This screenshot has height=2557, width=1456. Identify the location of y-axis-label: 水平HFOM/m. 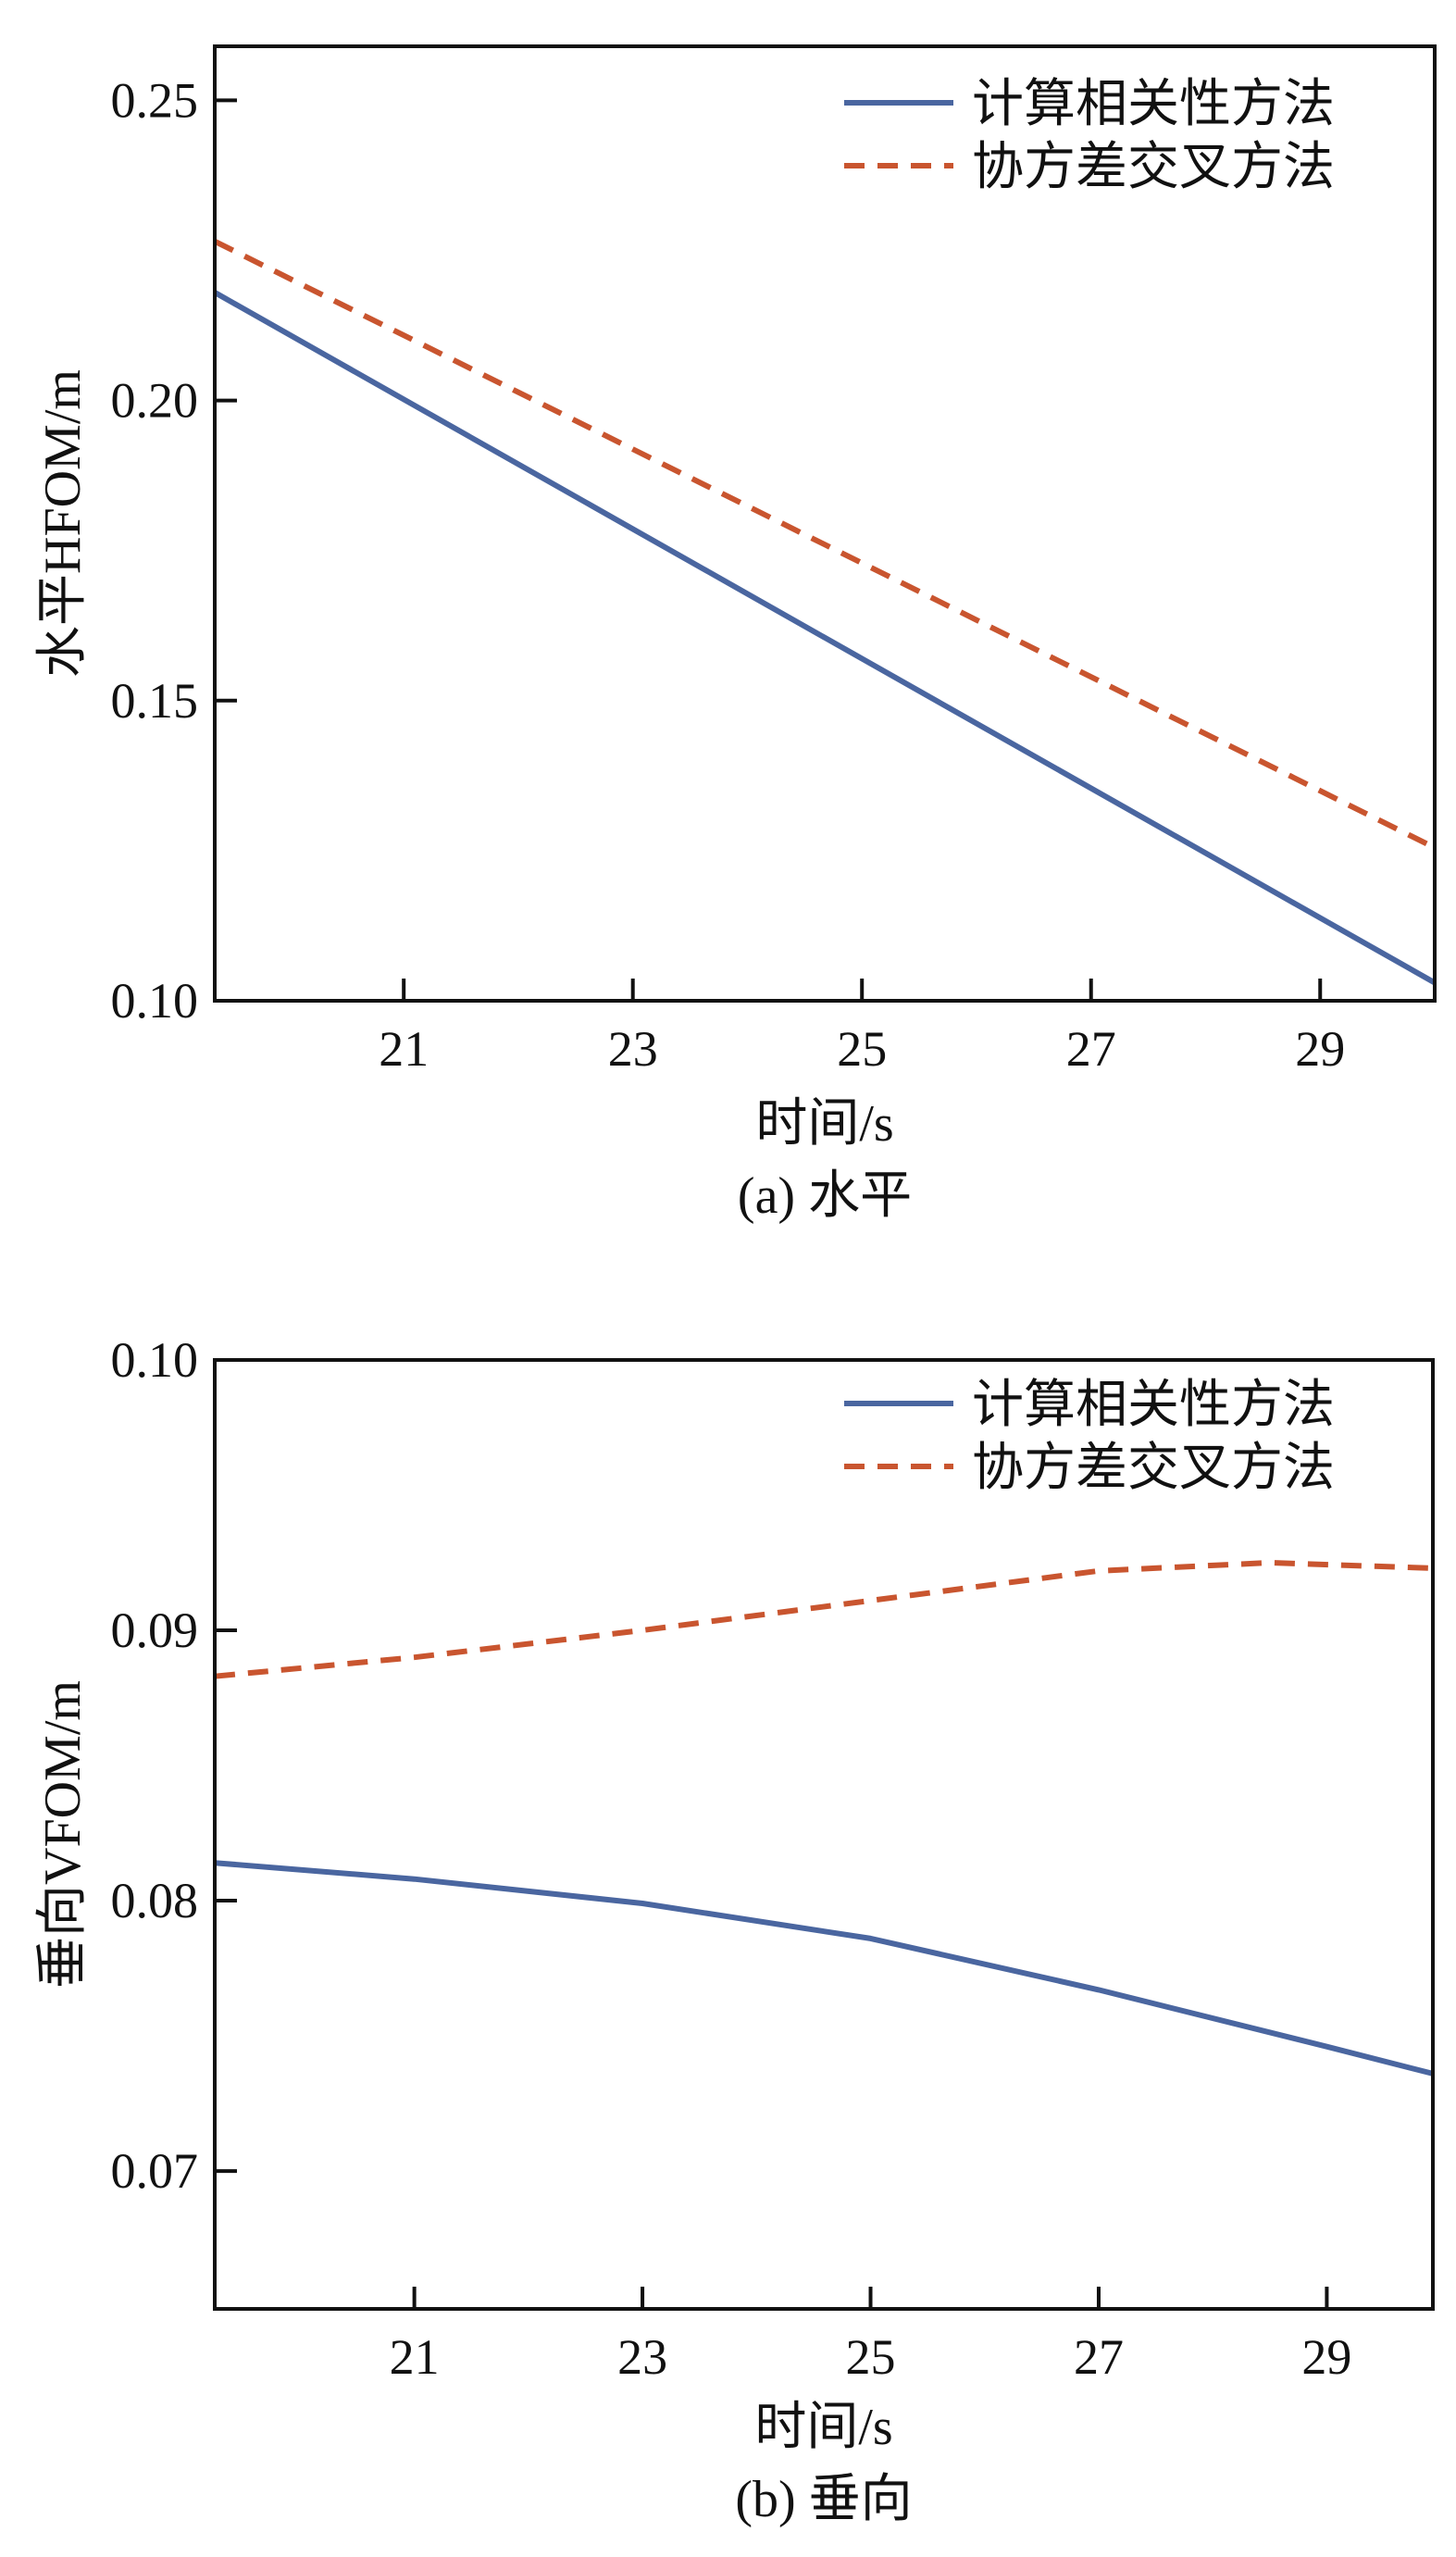
(63, 523).